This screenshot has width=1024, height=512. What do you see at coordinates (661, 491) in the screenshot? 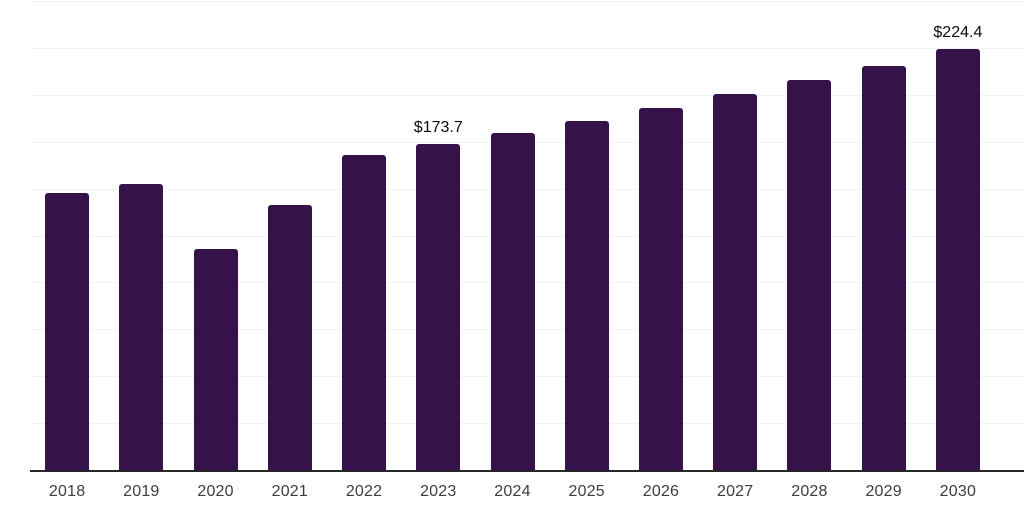
I see `x-axis-label-2026: 2026` at bounding box center [661, 491].